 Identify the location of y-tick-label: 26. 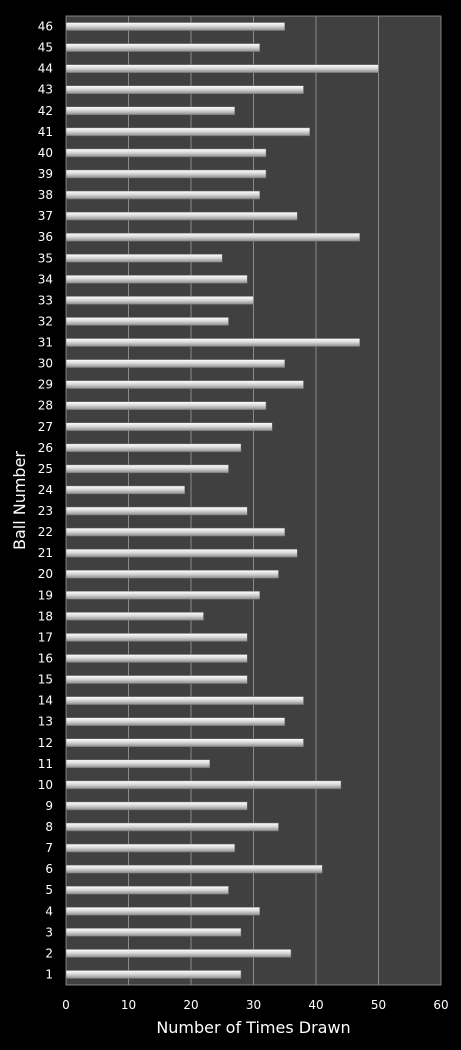
(45, 448).